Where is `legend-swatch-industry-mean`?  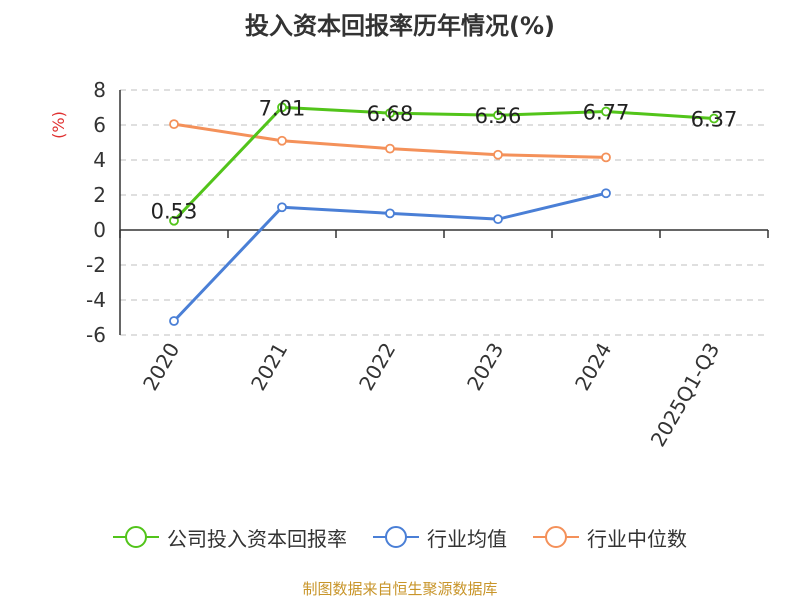 legend-swatch-industry-mean is located at coordinates (396, 537).